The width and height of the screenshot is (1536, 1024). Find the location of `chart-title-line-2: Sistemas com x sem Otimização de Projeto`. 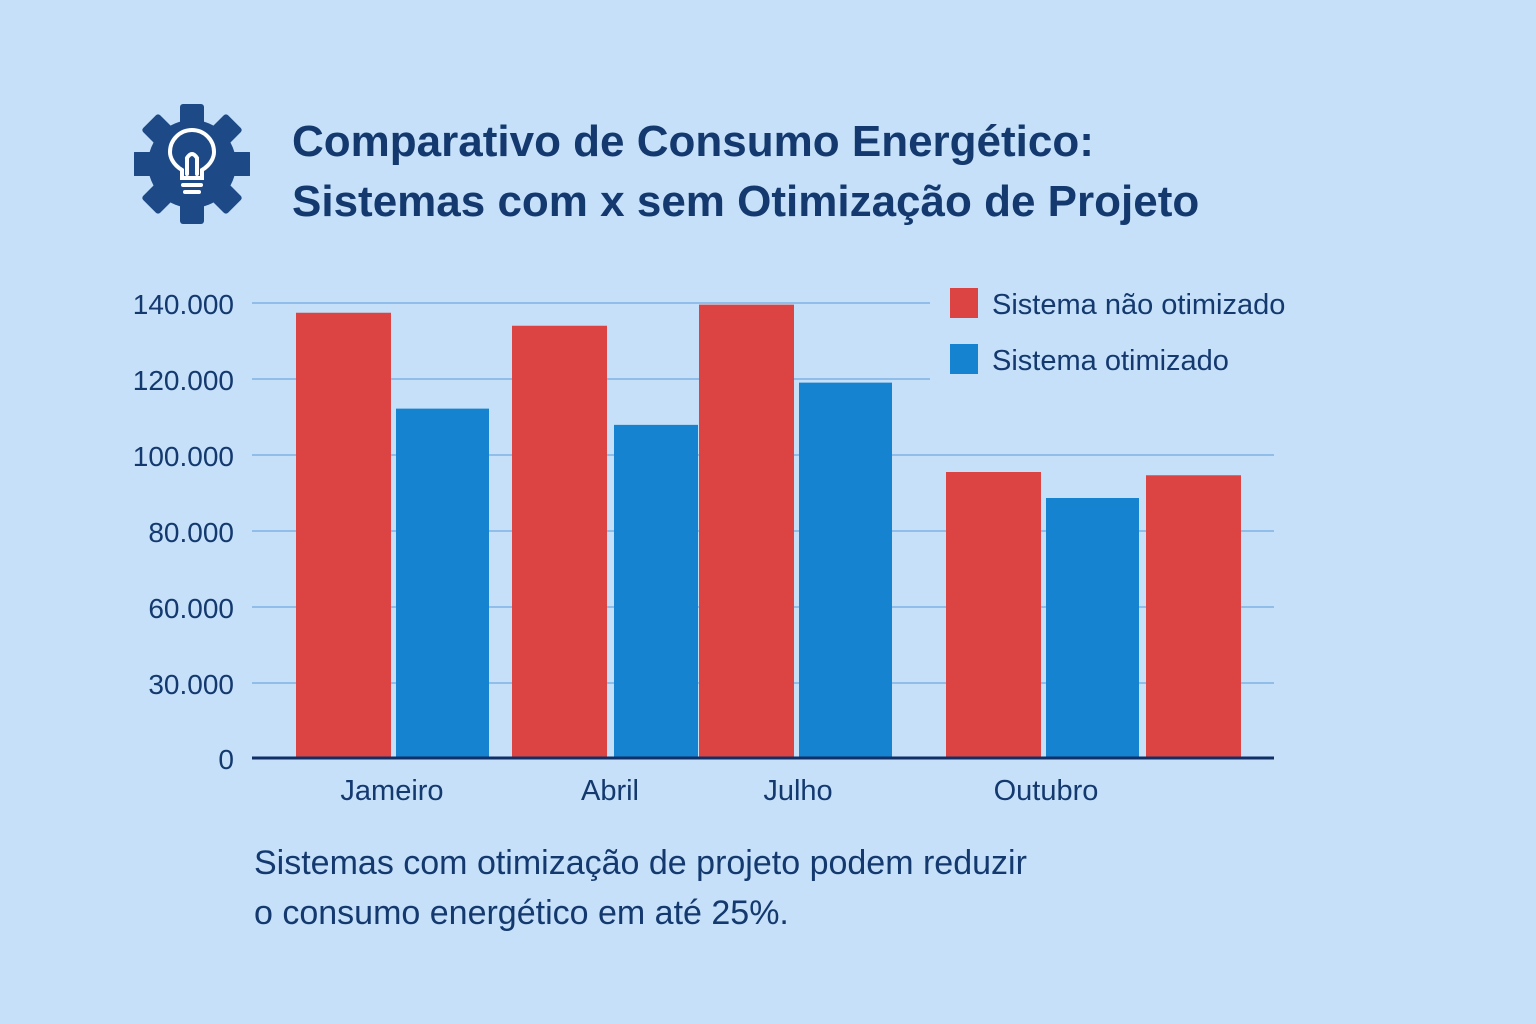

chart-title-line-2: Sistemas com x sem Otimização de Projeto is located at coordinates (746, 201).